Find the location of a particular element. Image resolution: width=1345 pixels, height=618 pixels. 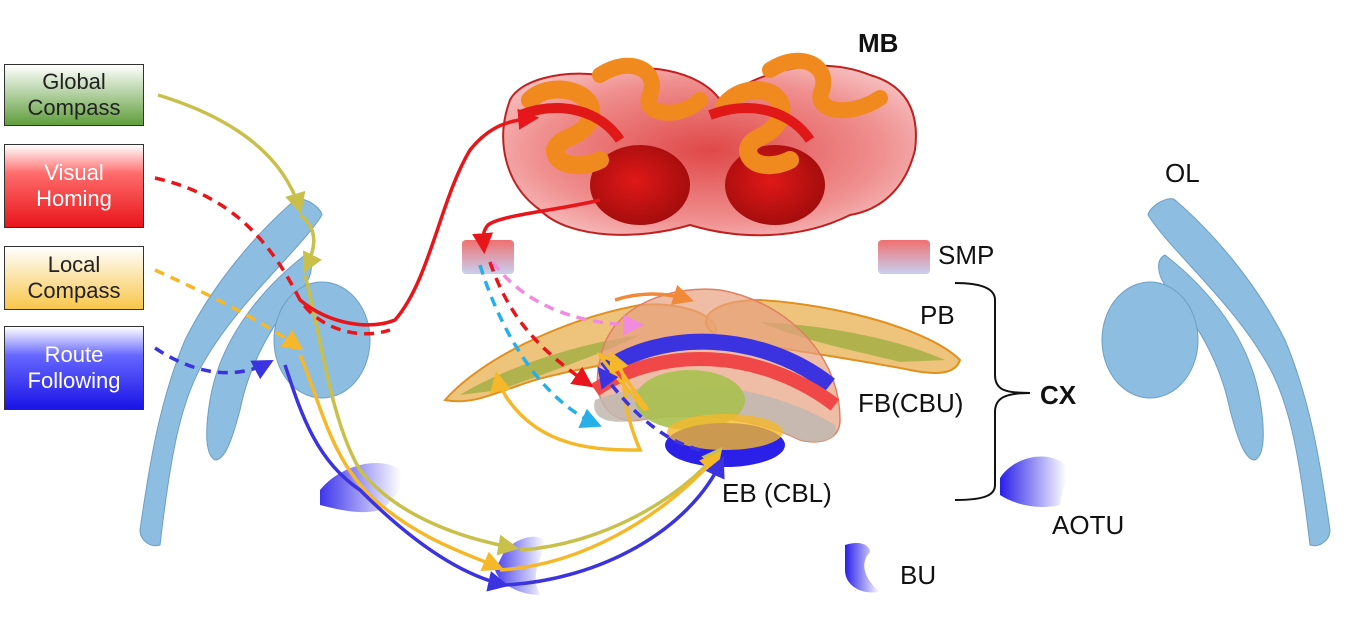

bu-region-right is located at coordinates (862, 567).